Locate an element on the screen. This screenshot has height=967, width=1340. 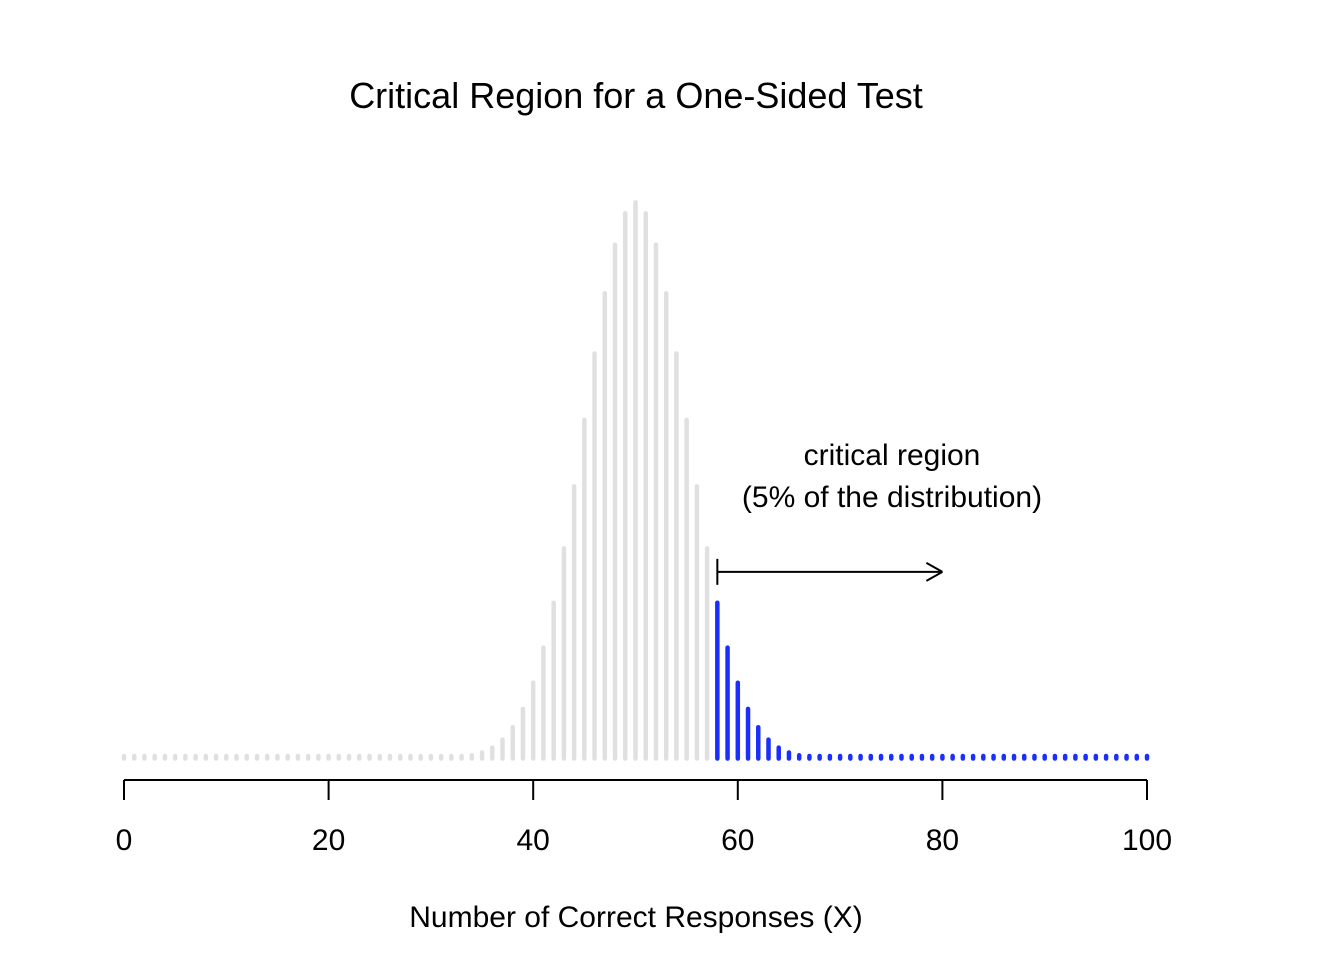
arrow-head-lower is located at coordinates (934, 576).